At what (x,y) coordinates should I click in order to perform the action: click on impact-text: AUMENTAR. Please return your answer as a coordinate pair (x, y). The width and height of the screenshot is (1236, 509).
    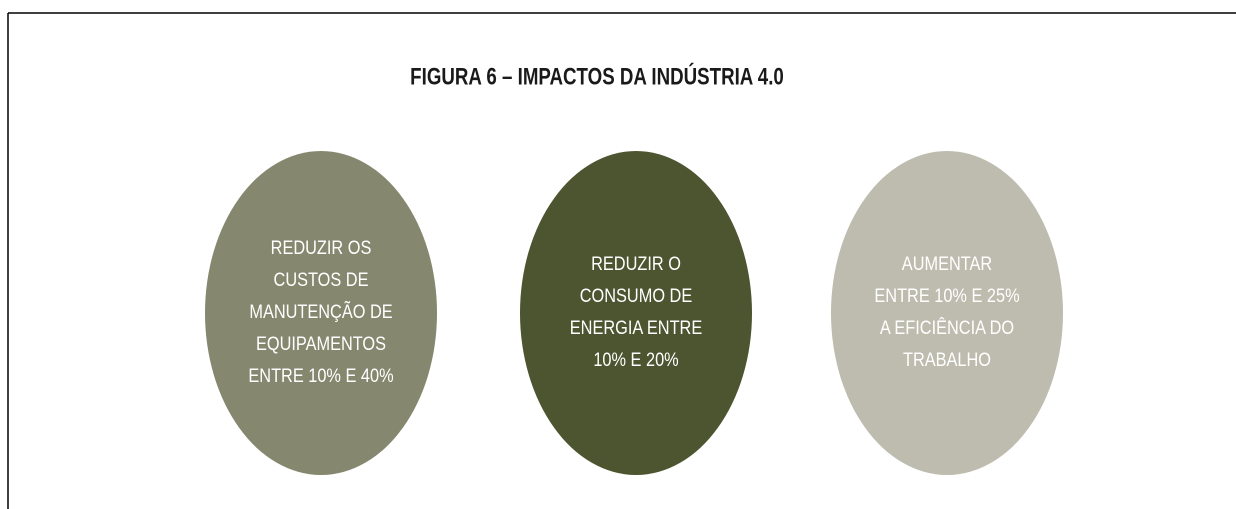
    Looking at the image, I should click on (947, 263).